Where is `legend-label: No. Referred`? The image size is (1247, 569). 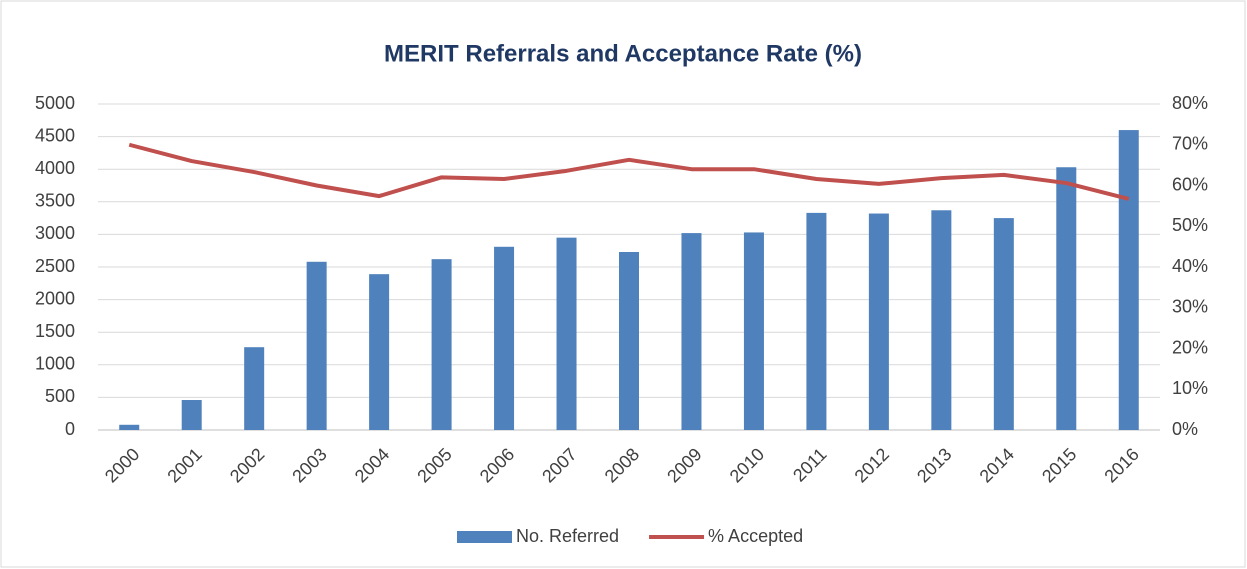 legend-label: No. Referred is located at coordinates (567, 536).